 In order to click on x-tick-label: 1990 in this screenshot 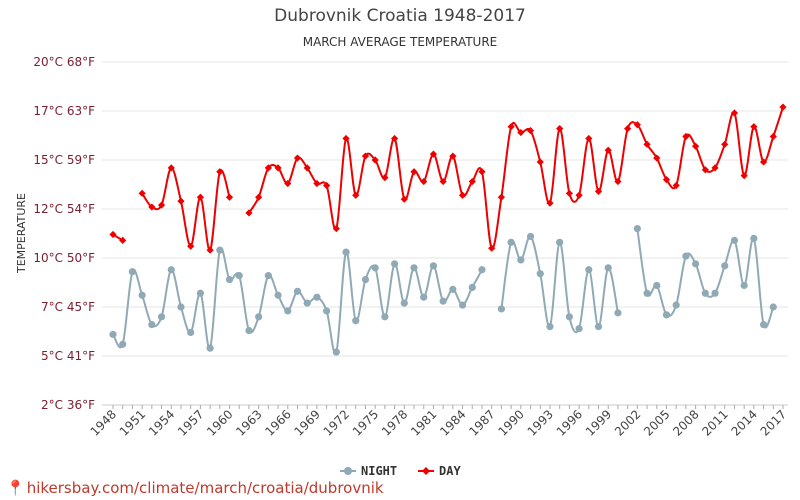, I will do `click(510, 422)`.